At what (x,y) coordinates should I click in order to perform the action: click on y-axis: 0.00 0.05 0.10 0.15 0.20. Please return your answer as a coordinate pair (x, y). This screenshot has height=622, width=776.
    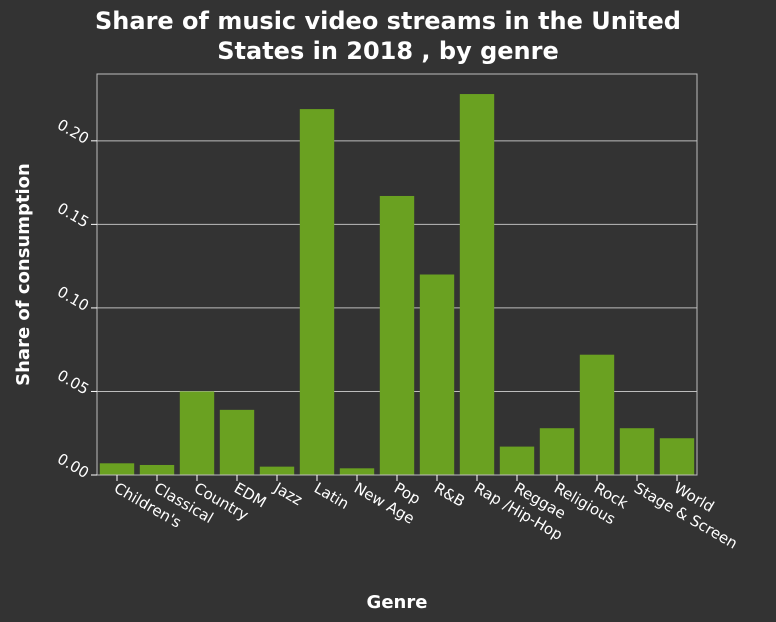
    Looking at the image, I should click on (75, 298).